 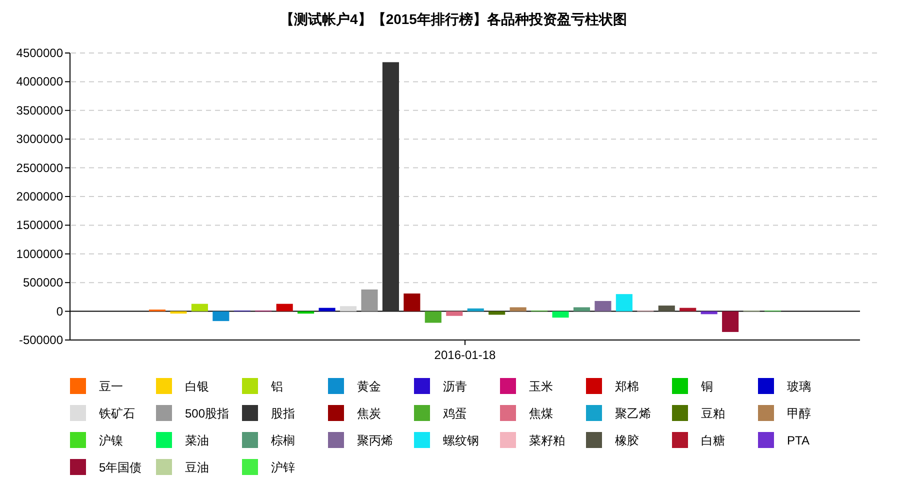 What do you see at coordinates (713, 441) in the screenshot?
I see `legend-label: 白糖` at bounding box center [713, 441].